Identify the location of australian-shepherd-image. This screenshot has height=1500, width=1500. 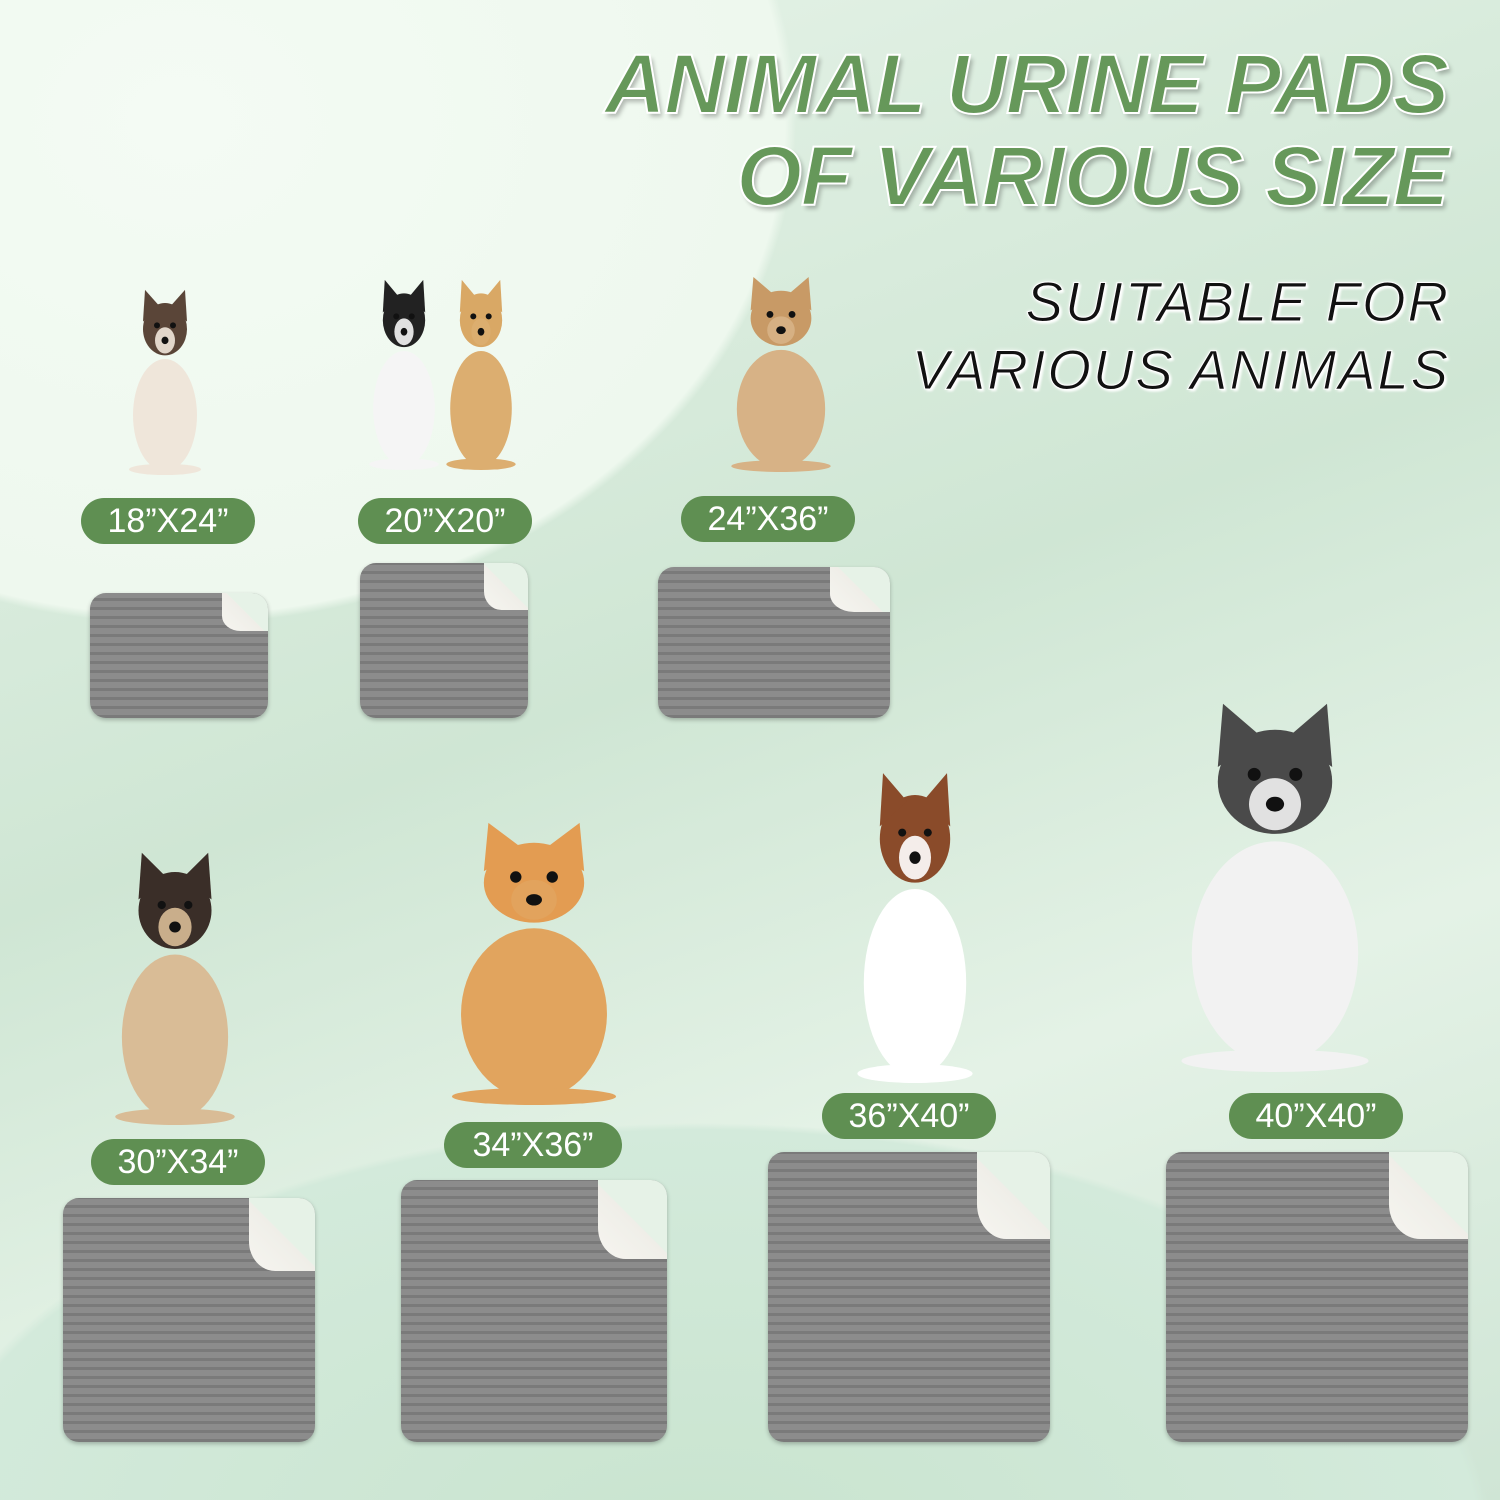
(915, 926).